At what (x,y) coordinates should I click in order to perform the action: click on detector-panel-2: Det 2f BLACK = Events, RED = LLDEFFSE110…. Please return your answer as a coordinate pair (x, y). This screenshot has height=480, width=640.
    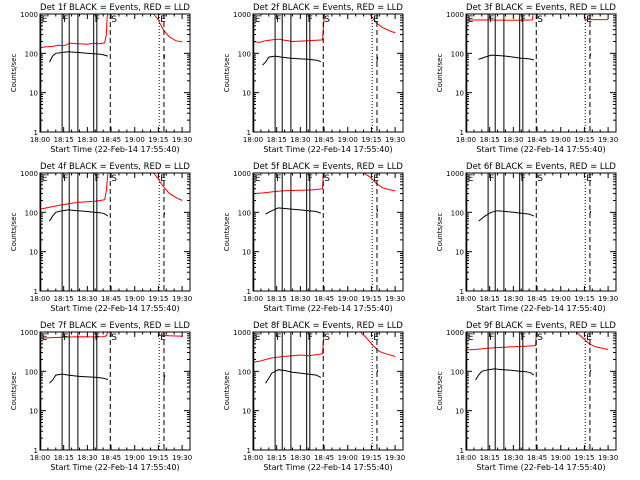
    Looking at the image, I should click on (314, 78).